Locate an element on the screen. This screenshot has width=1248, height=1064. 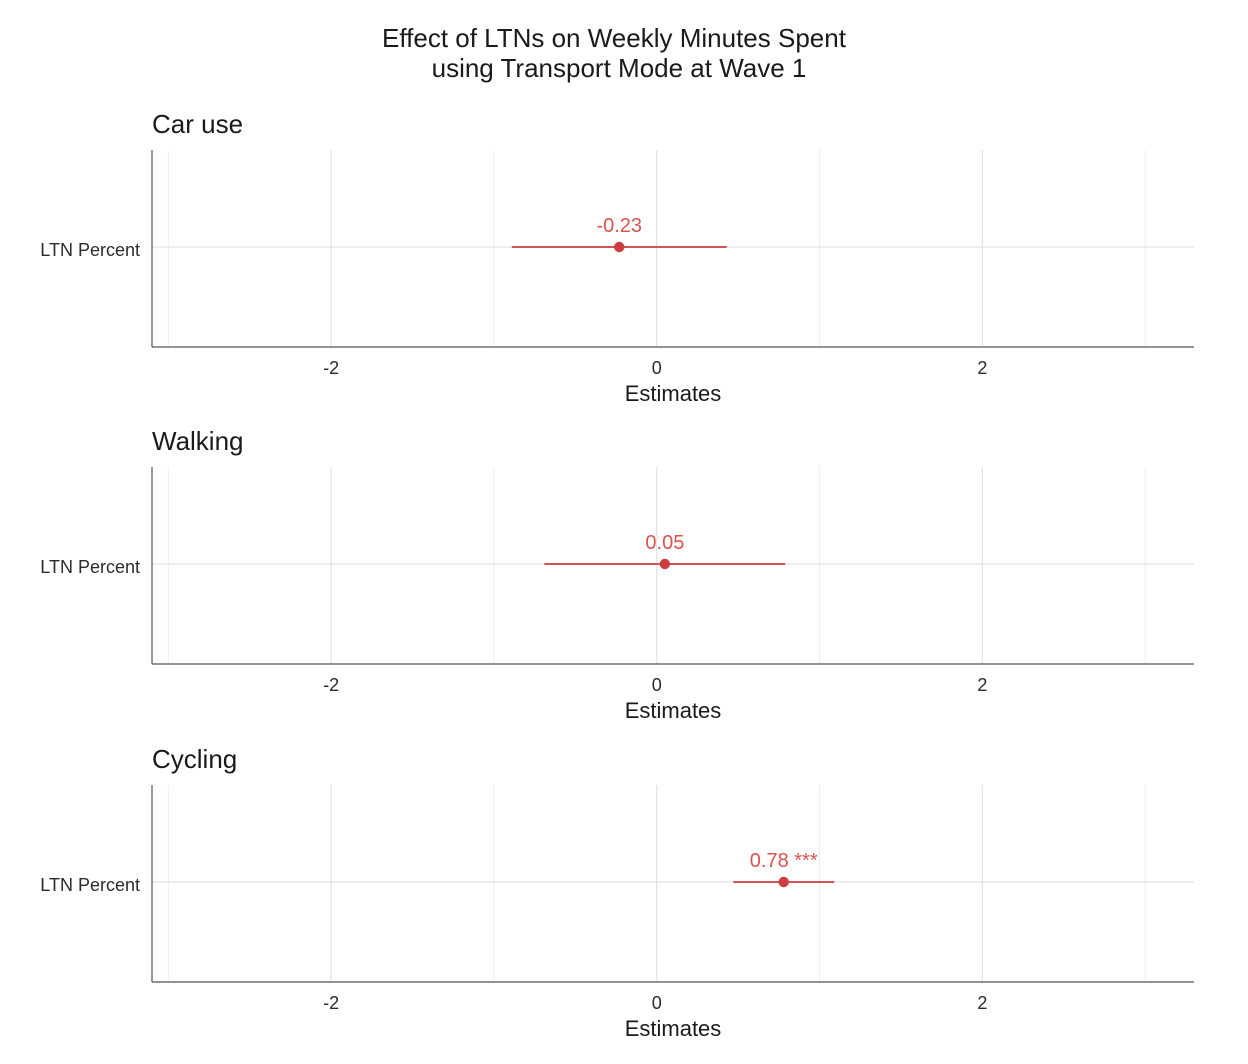
panel-title: Cycling is located at coordinates (194, 759).